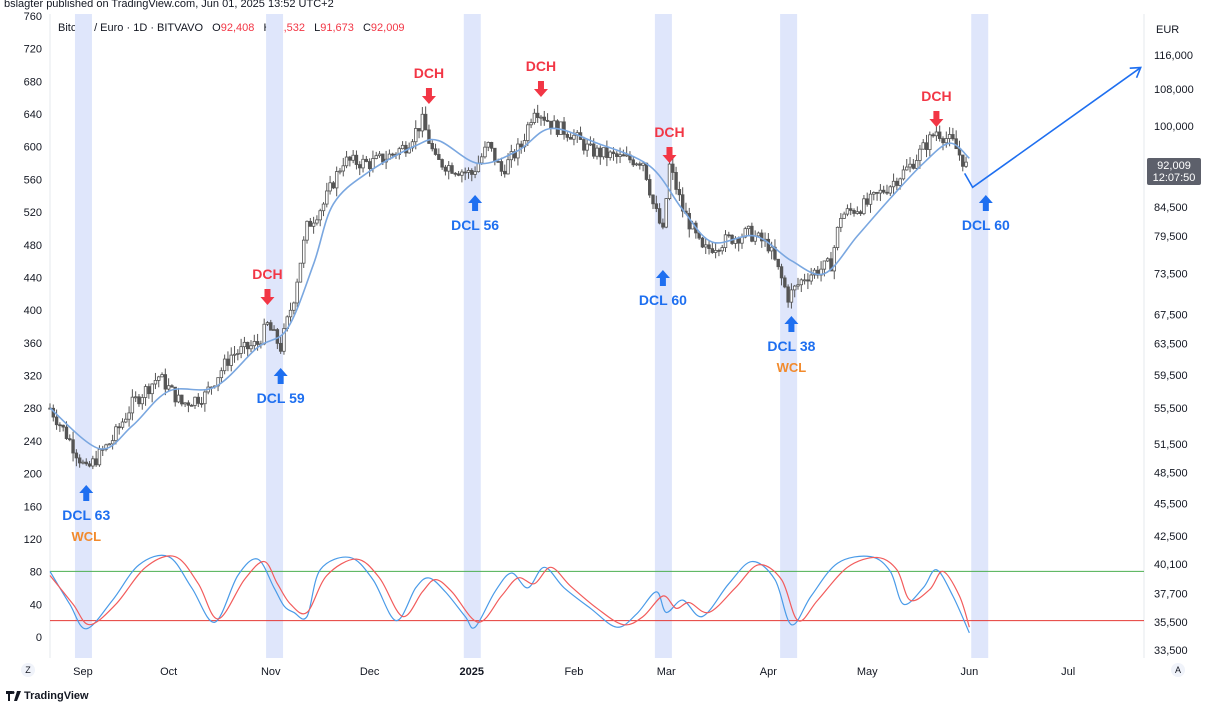 This screenshot has width=1213, height=704. What do you see at coordinates (317, 28) in the screenshot?
I see `low-label: L` at bounding box center [317, 28].